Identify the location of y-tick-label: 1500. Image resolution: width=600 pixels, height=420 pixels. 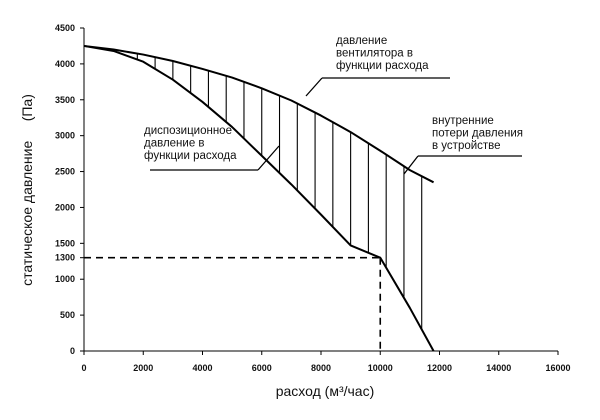
(65, 243).